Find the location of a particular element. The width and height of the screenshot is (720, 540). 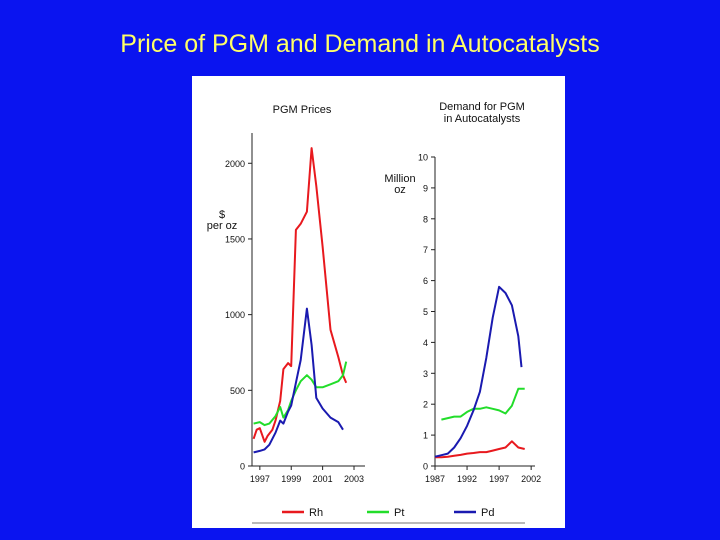

legend-label-pt: Pt is located at coordinates (399, 513).